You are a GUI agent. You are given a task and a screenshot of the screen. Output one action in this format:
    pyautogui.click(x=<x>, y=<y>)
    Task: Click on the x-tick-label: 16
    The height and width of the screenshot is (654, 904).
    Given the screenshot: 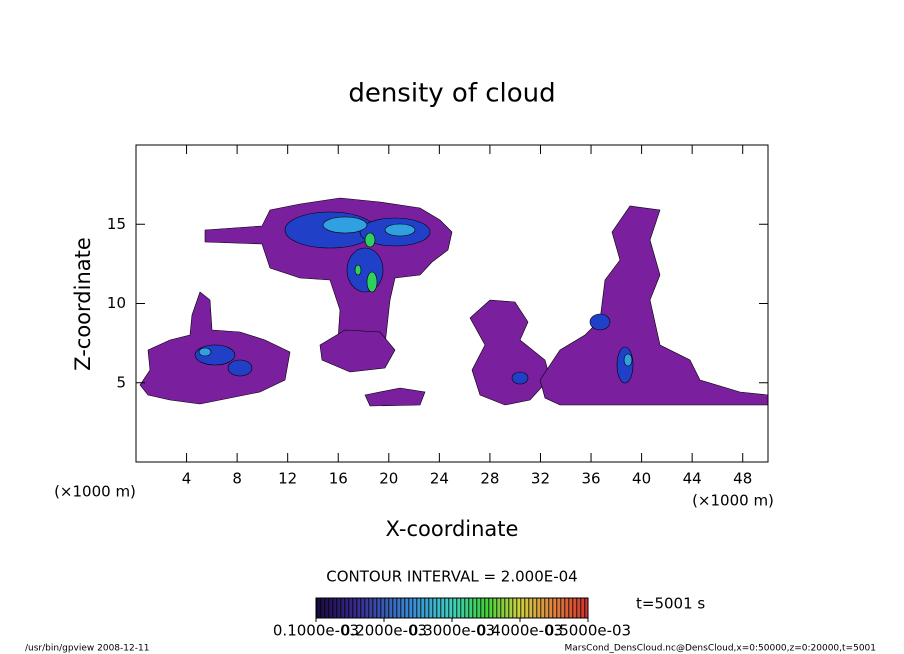 What is the action you would take?
    pyautogui.click(x=338, y=479)
    